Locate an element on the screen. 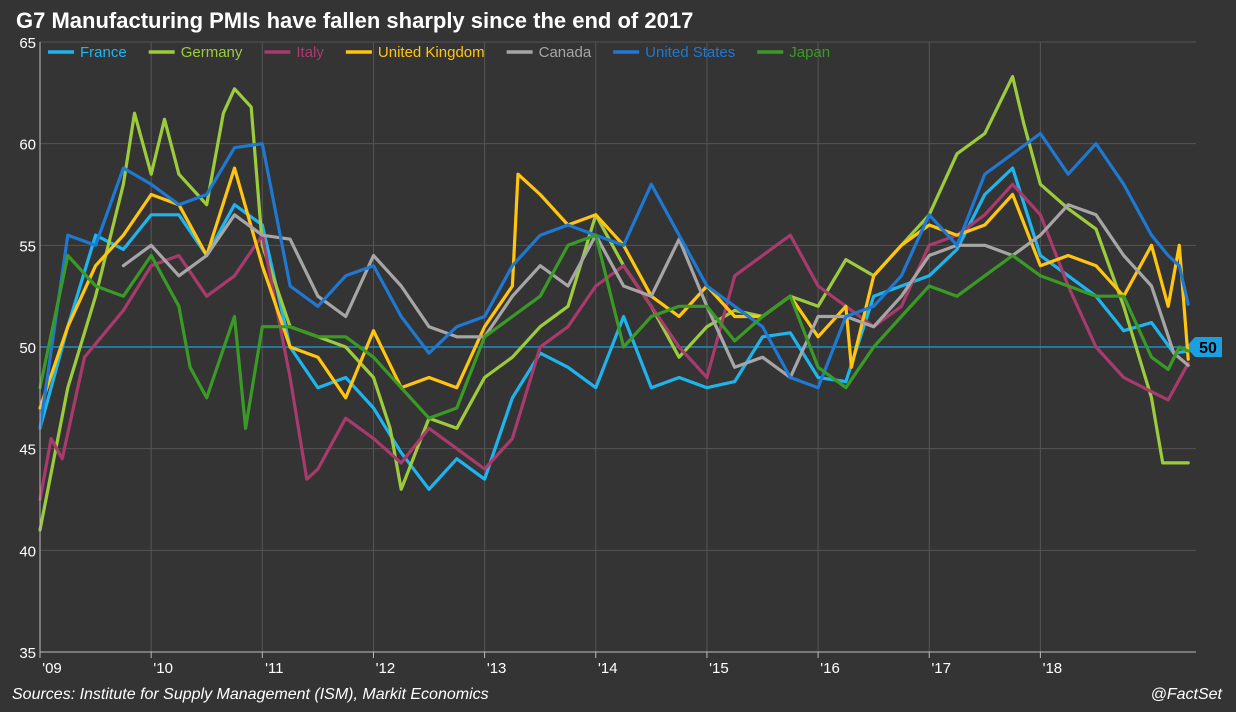 The width and height of the screenshot is (1236, 712). x-tick-label: '18 is located at coordinates (1053, 668).